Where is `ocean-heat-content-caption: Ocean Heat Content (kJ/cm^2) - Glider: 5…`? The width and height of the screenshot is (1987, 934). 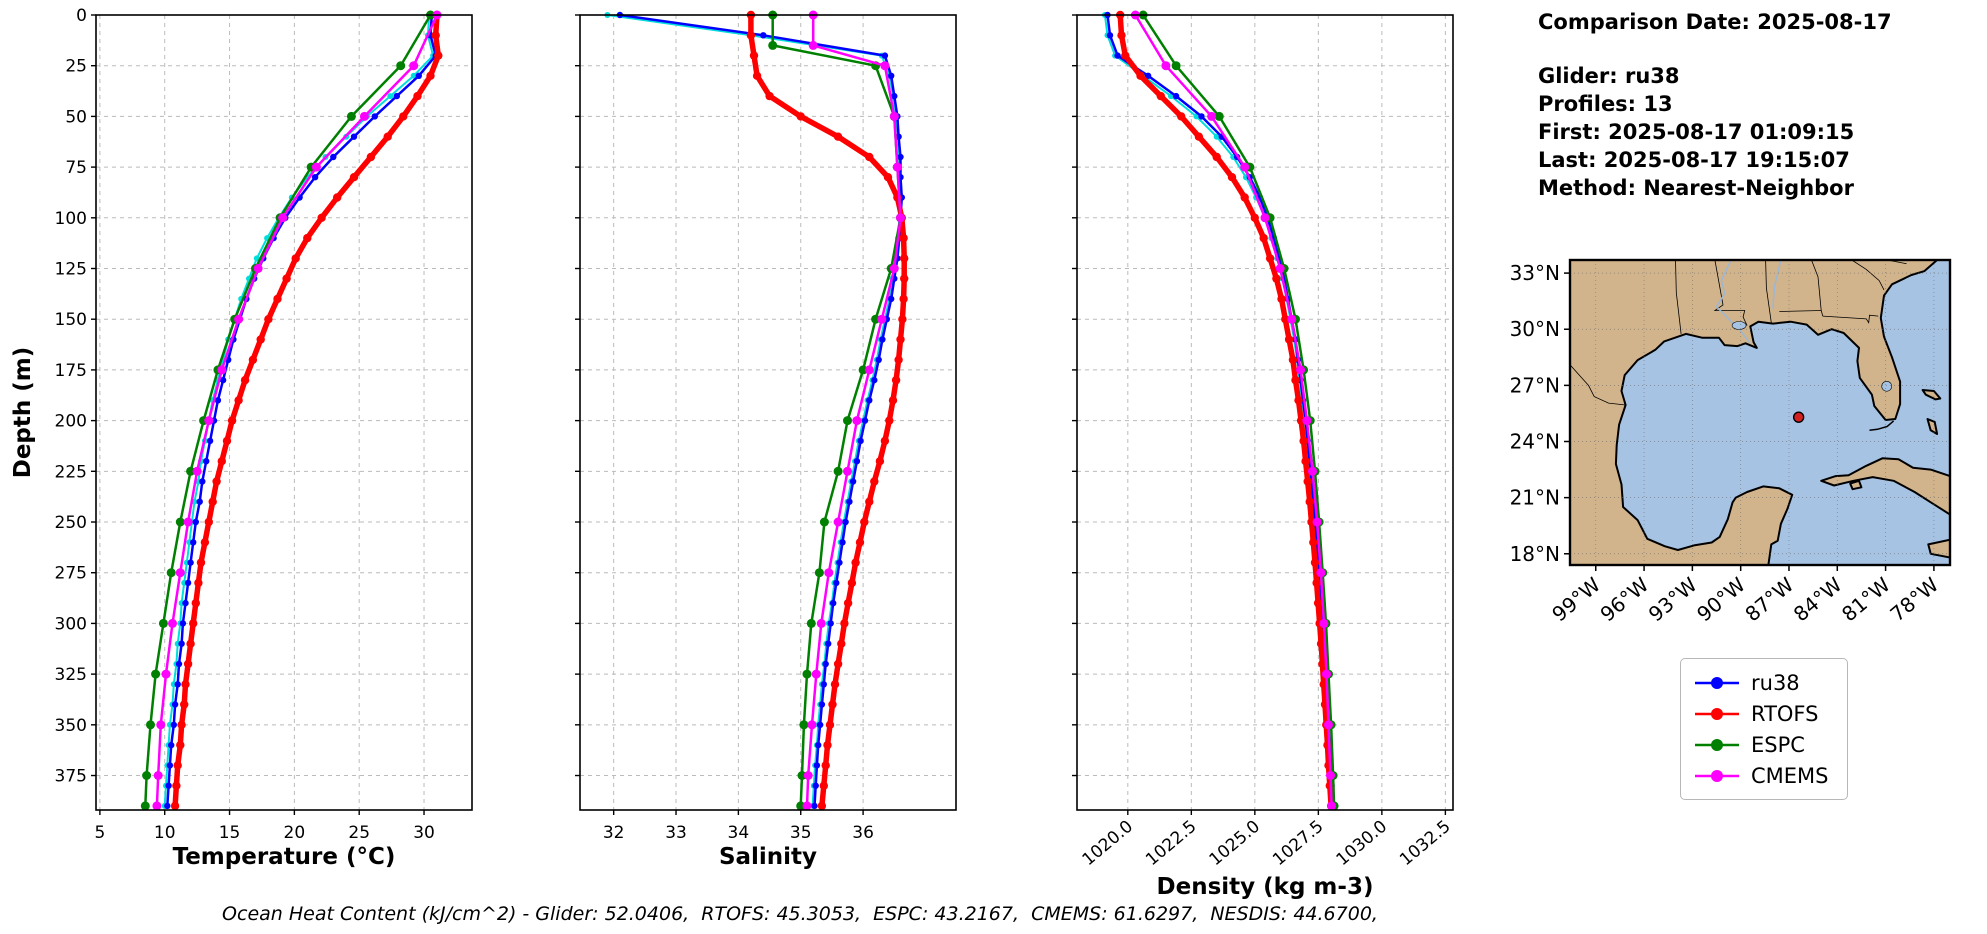 ocean-heat-content-caption: Ocean Heat Content (kJ/cm^2) - Glider: 5… is located at coordinates (800, 914).